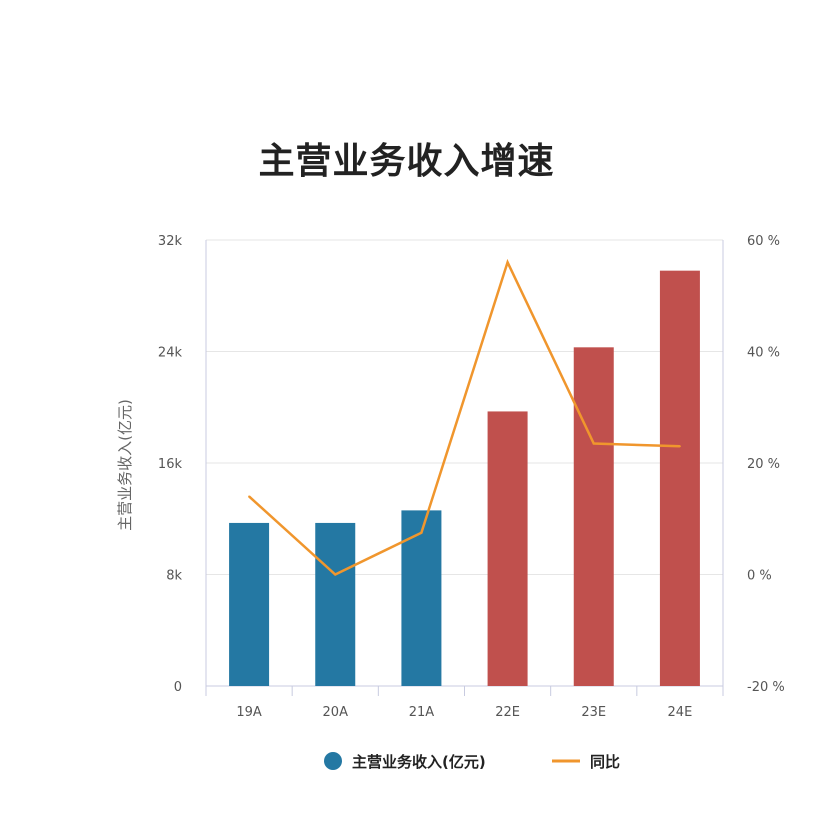  What do you see at coordinates (766, 687) in the screenshot?
I see `y2-tick-label: -20 %` at bounding box center [766, 687].